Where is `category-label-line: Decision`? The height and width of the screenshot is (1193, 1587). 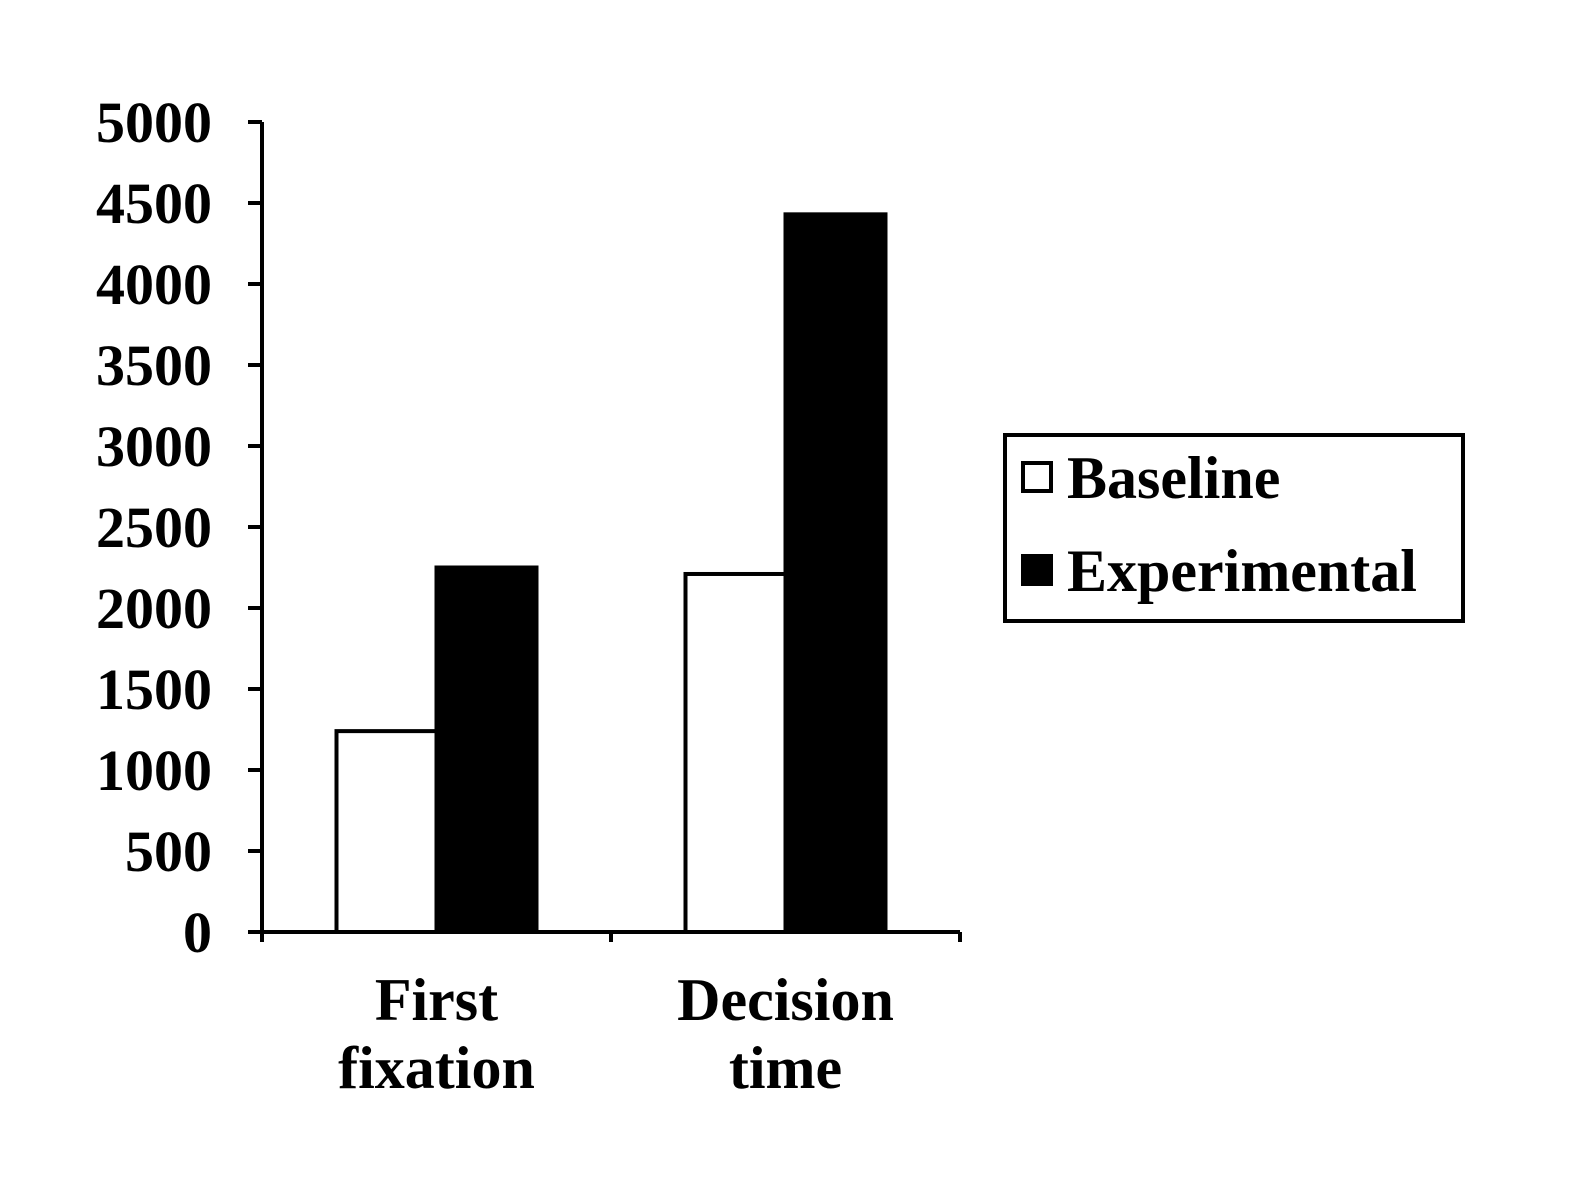 category-label-line: Decision is located at coordinates (785, 1000).